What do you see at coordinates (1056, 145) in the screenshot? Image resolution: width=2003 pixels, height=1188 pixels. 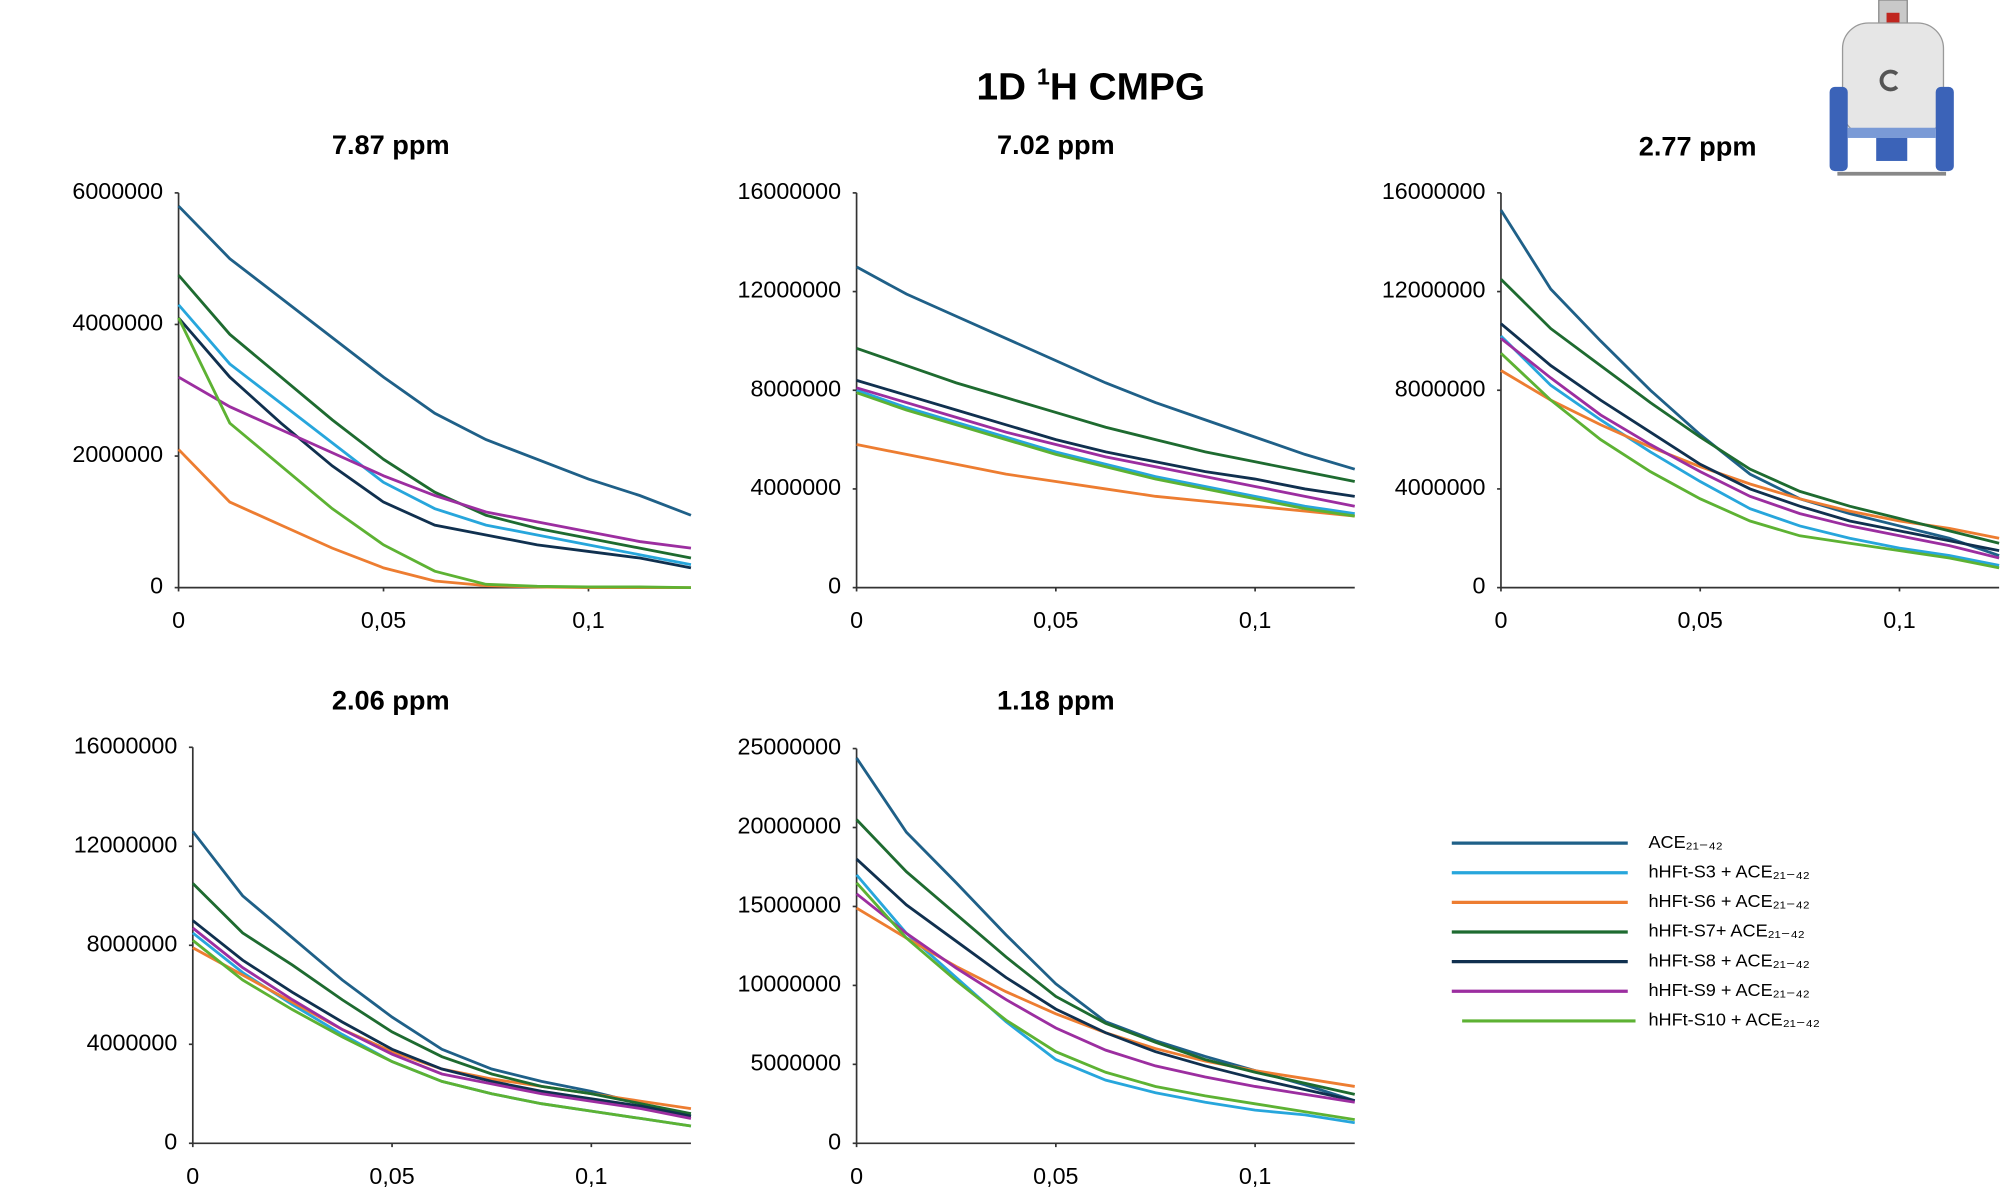 I see `chart-title: 7.02 ppm` at bounding box center [1056, 145].